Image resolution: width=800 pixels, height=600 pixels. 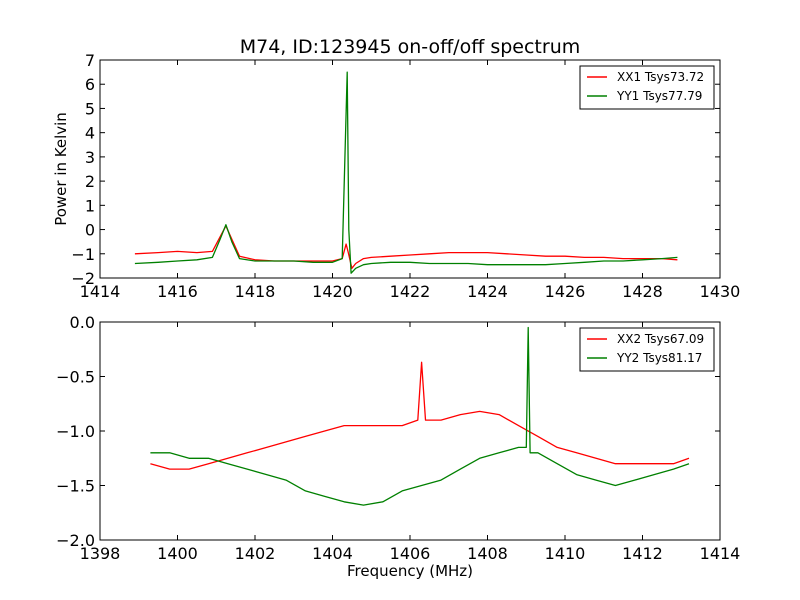 What do you see at coordinates (75, 540) in the screenshot?
I see `bottom-plot-y-tick-label: −2.0` at bounding box center [75, 540].